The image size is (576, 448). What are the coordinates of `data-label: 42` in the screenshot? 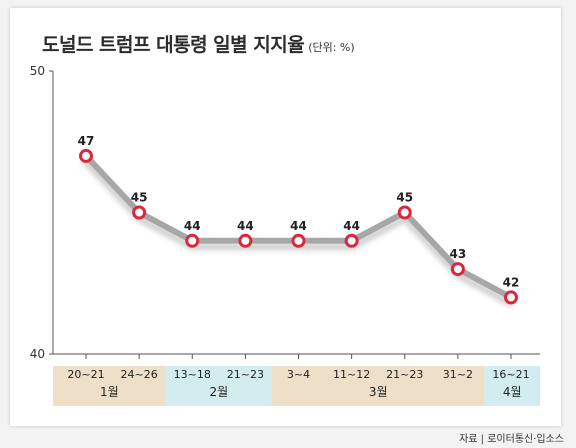 It's located at (511, 282).